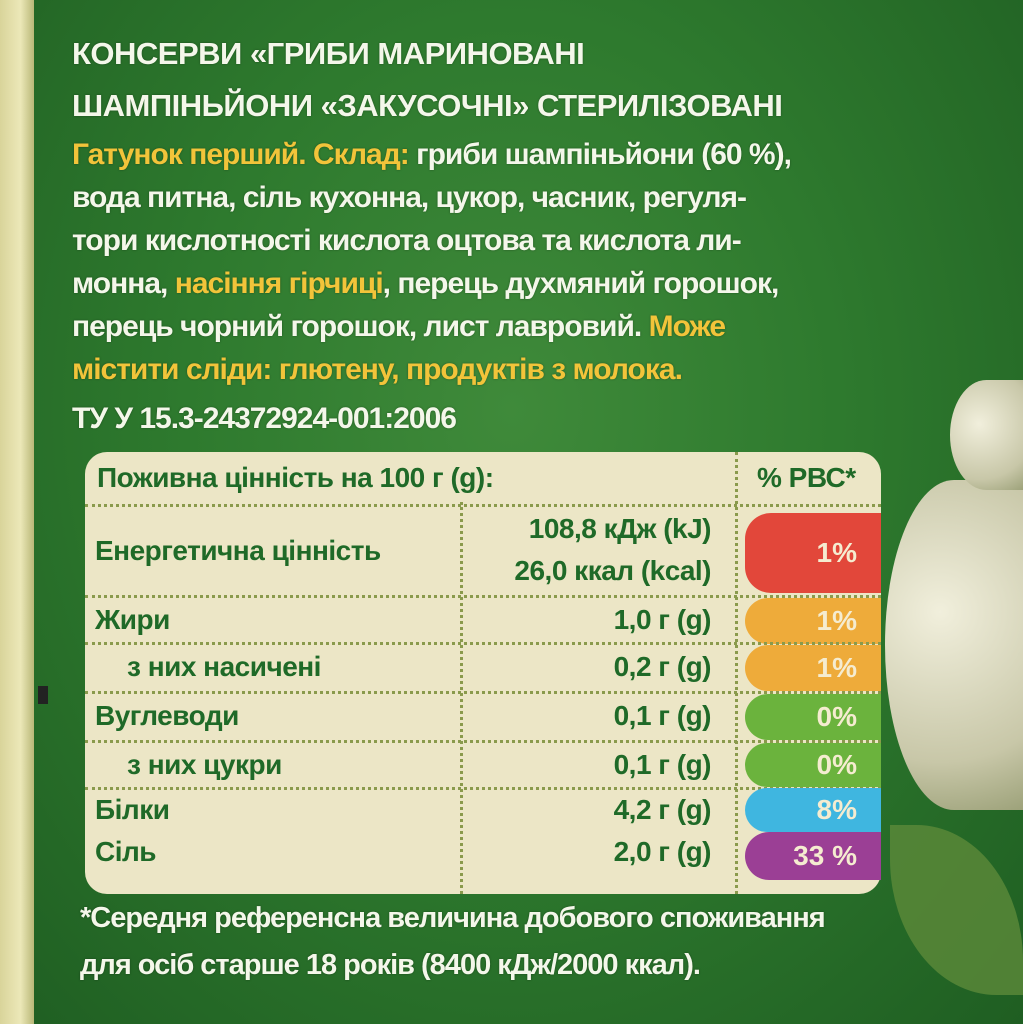 The width and height of the screenshot is (1023, 1024). What do you see at coordinates (662, 851) in the screenshot?
I see `nutrient-amount: 2,0 г (g)` at bounding box center [662, 851].